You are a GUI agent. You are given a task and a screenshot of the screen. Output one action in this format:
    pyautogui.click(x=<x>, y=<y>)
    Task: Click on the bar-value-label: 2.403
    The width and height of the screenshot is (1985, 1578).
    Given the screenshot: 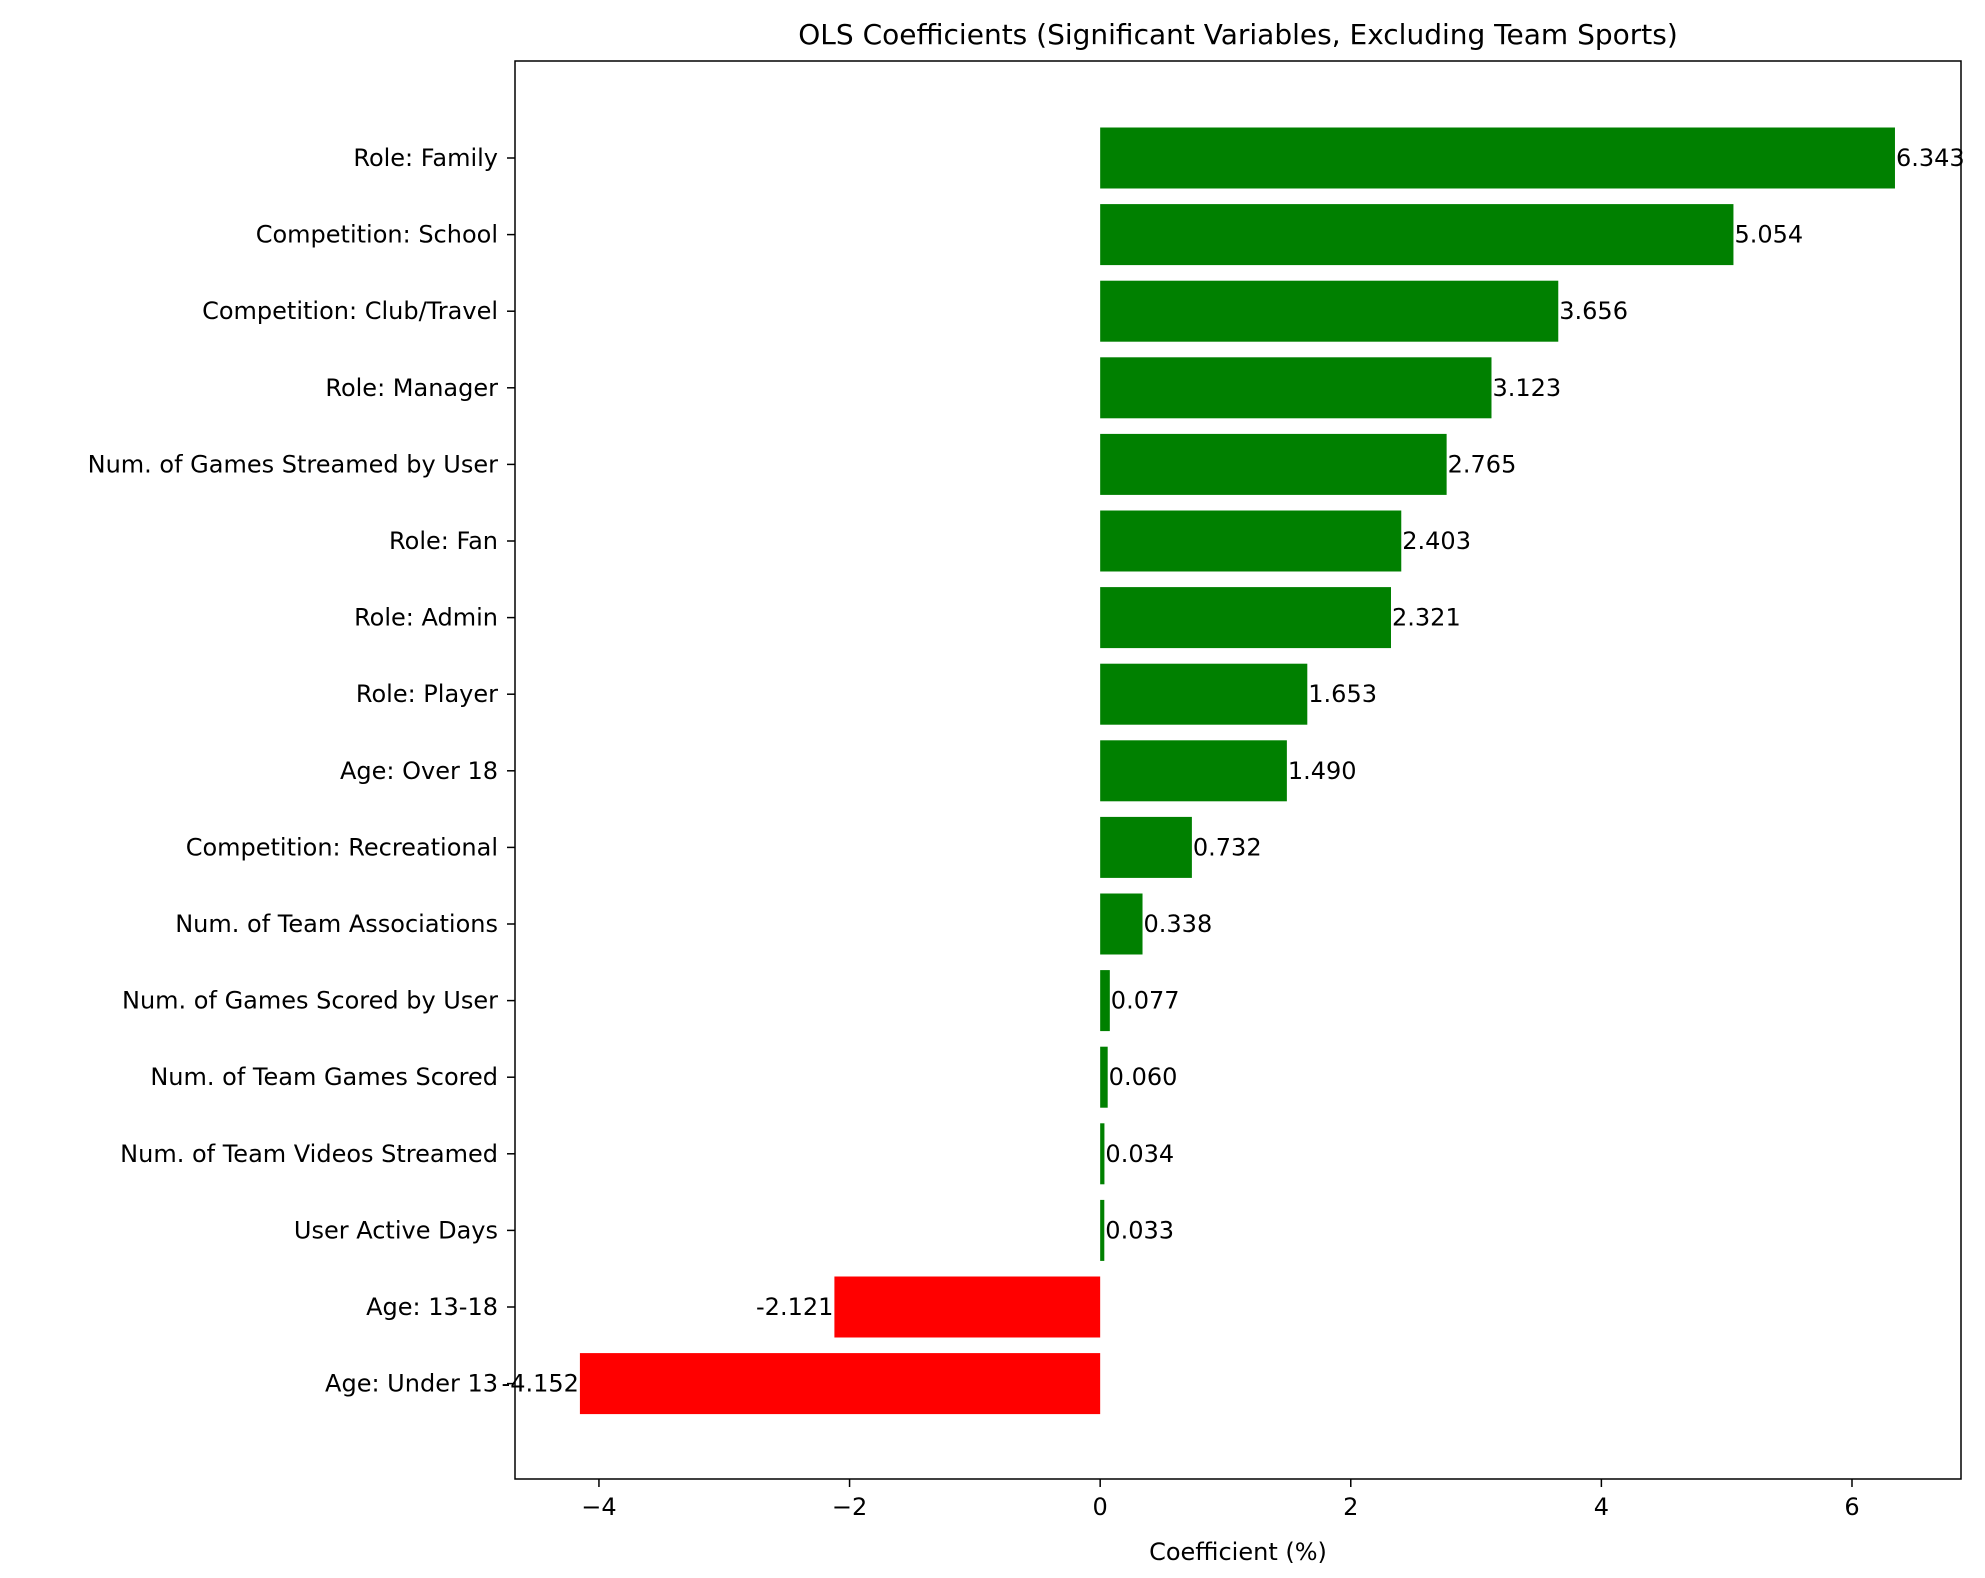 What is the action you would take?
    pyautogui.click(x=1436, y=541)
    